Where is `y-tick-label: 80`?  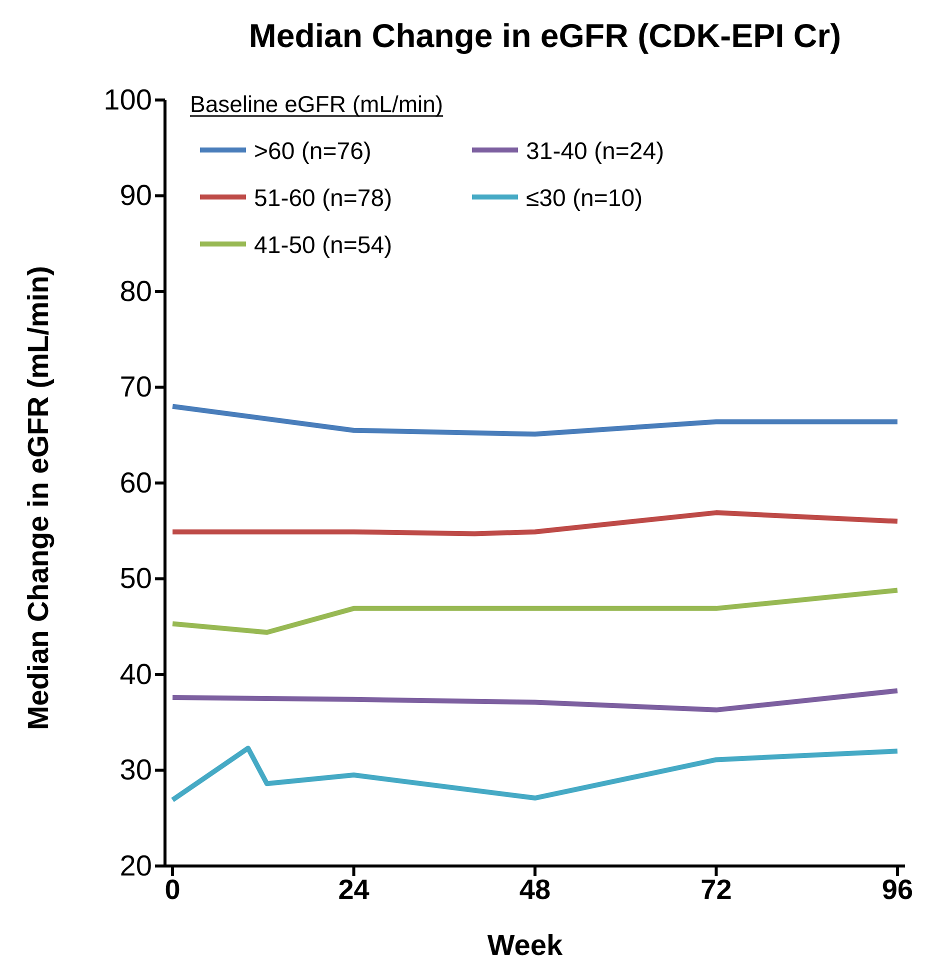
y-tick-label: 80 is located at coordinates (136, 292).